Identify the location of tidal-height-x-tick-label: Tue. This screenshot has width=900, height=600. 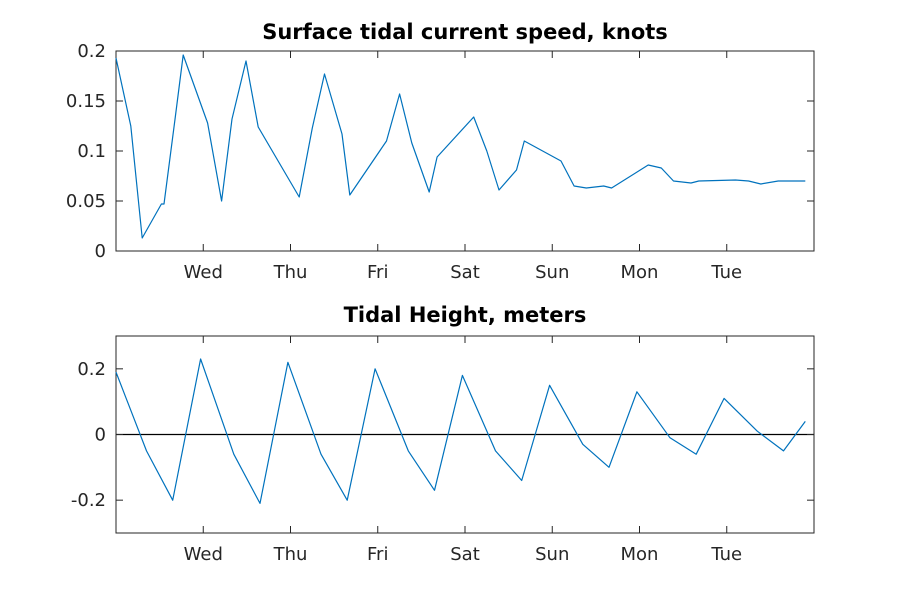
(726, 554).